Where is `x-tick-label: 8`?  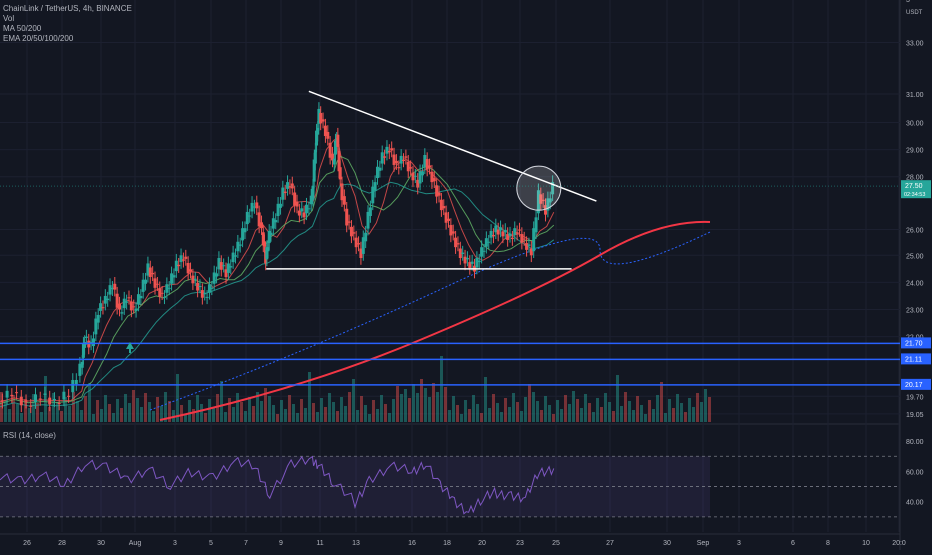 x-tick-label: 8 is located at coordinates (828, 543).